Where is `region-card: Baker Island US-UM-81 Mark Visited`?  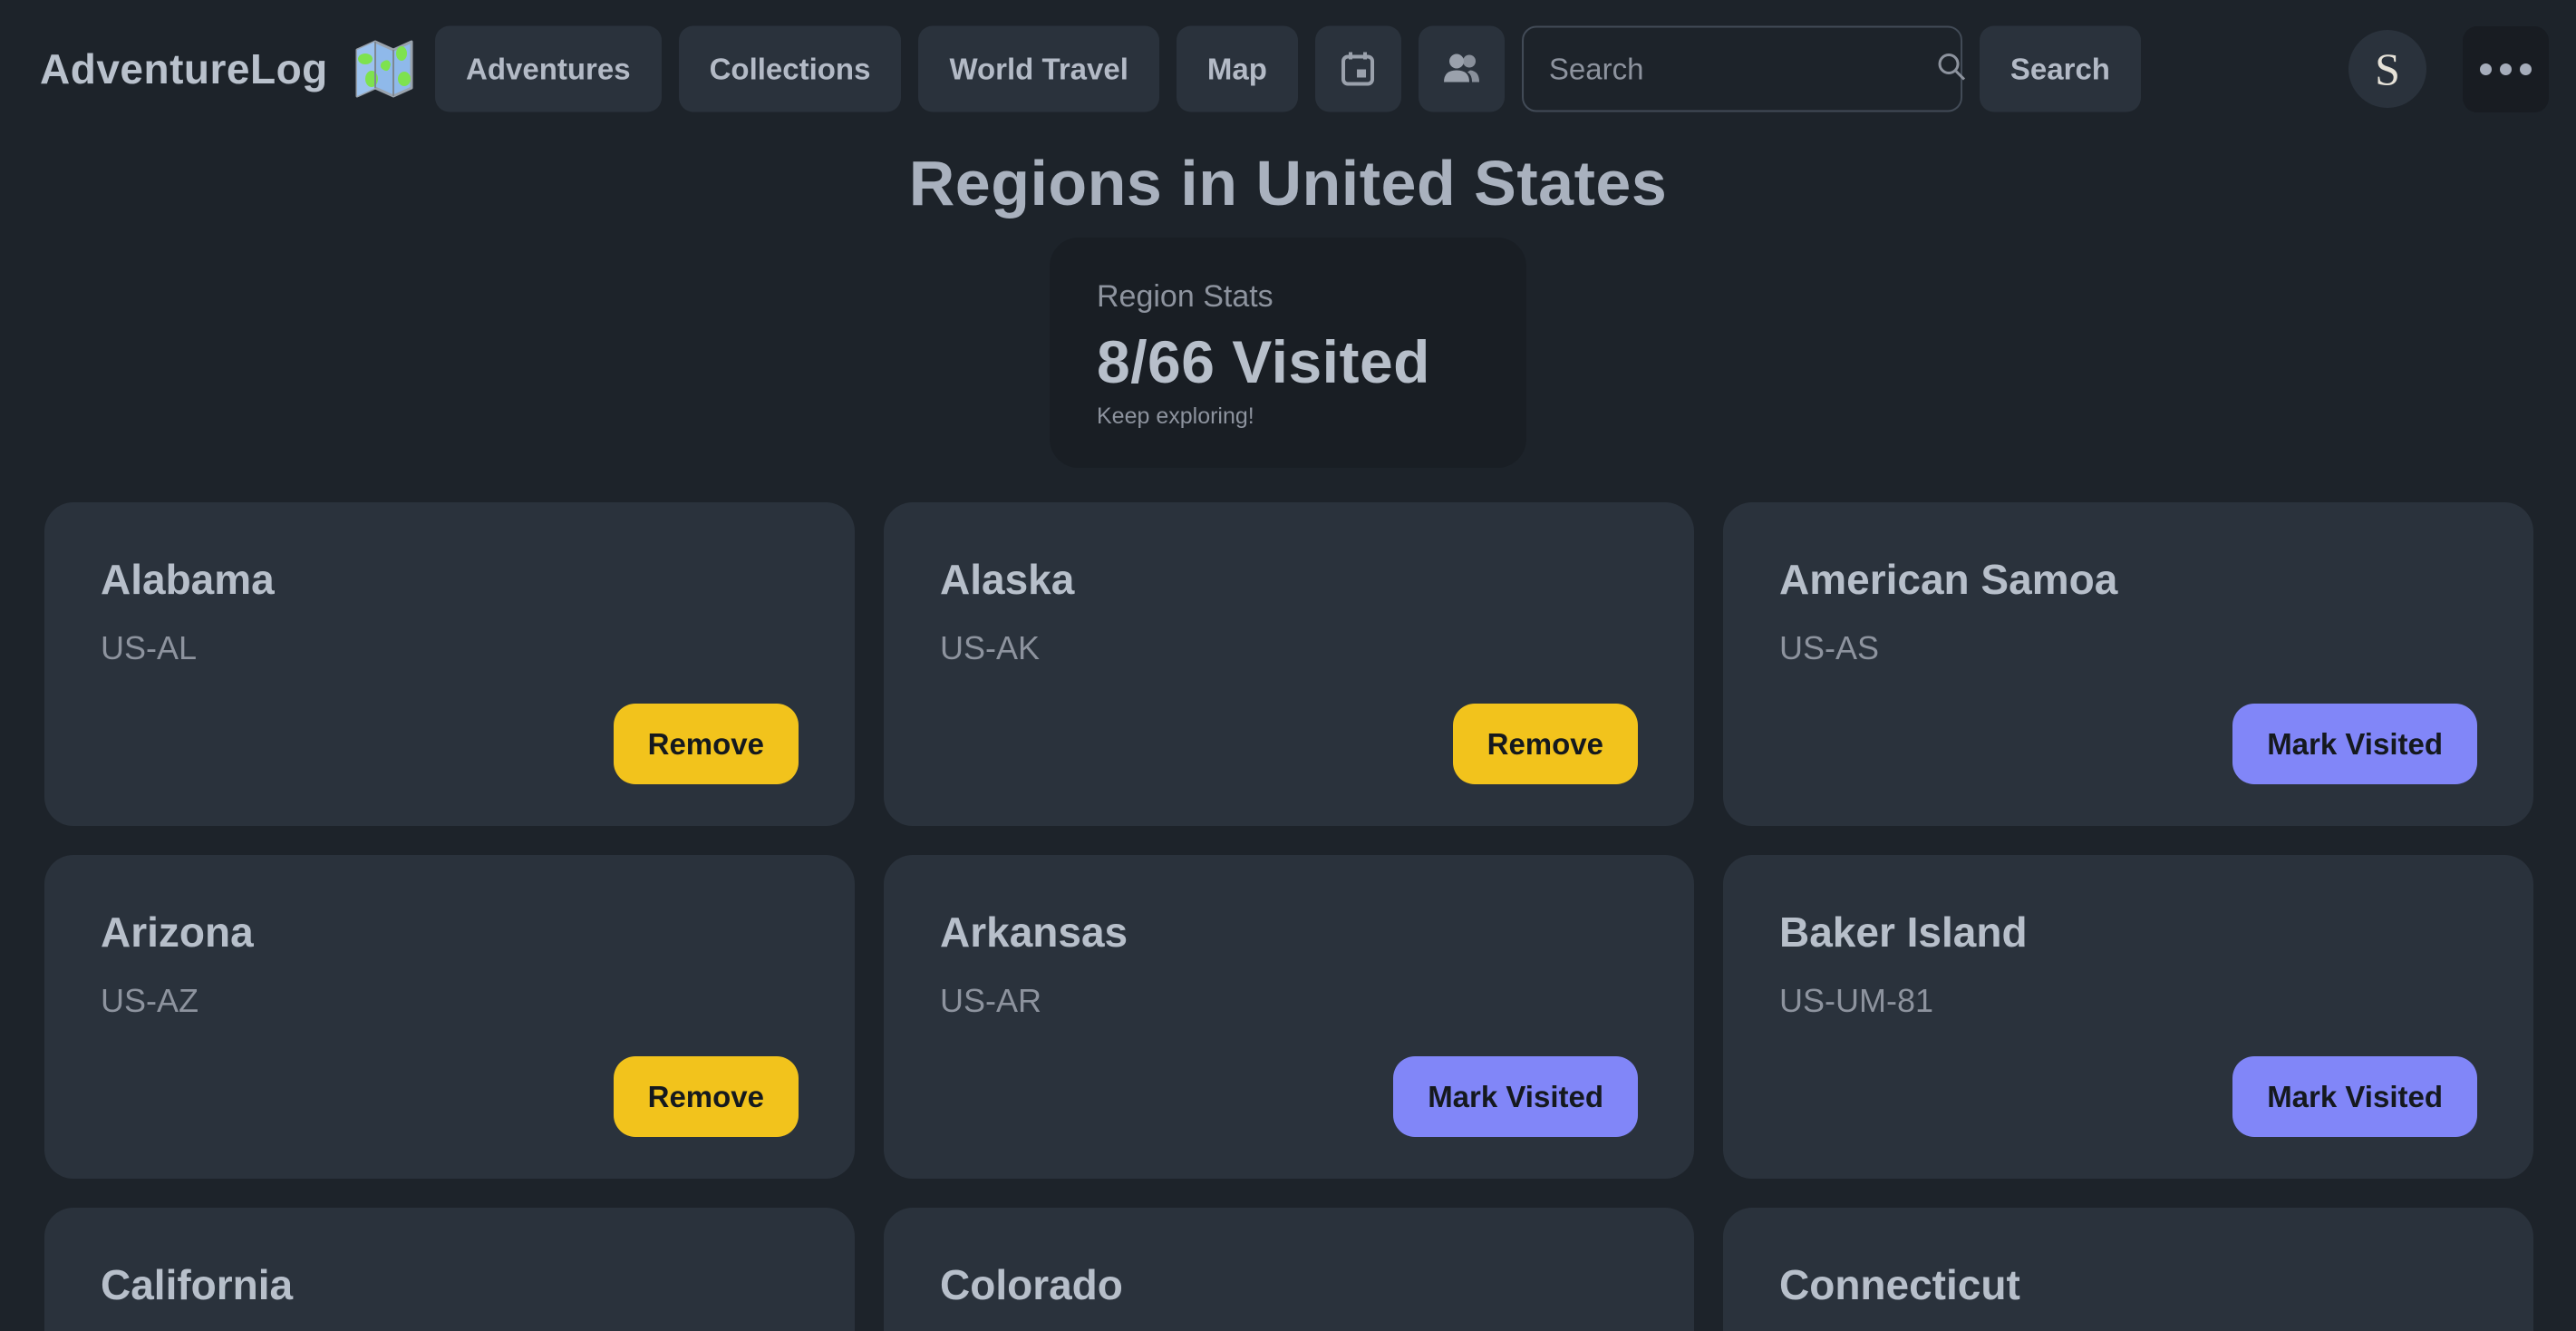 region-card: Baker Island US-UM-81 Mark Visited is located at coordinates (2128, 1017).